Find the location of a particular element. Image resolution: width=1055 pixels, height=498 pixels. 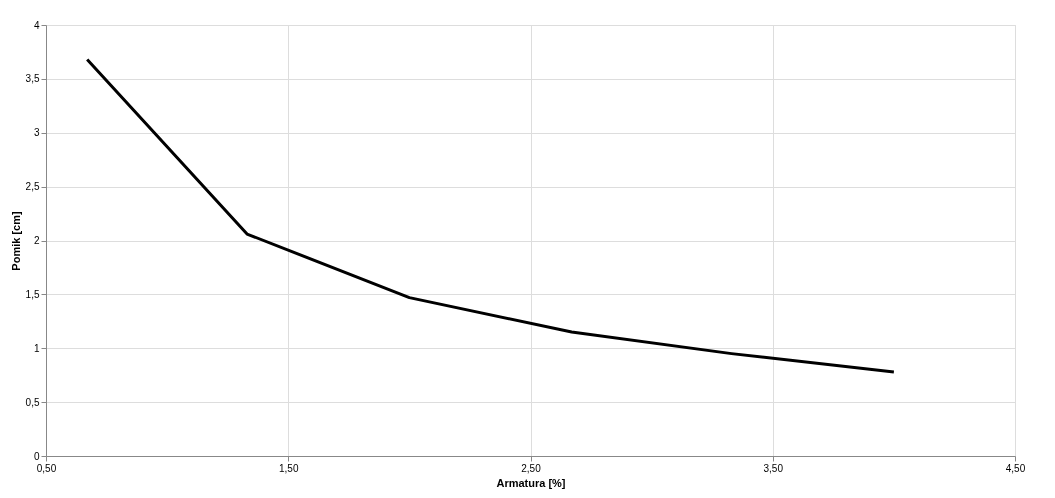

x-tick-label: 1,50 is located at coordinates (289, 468).